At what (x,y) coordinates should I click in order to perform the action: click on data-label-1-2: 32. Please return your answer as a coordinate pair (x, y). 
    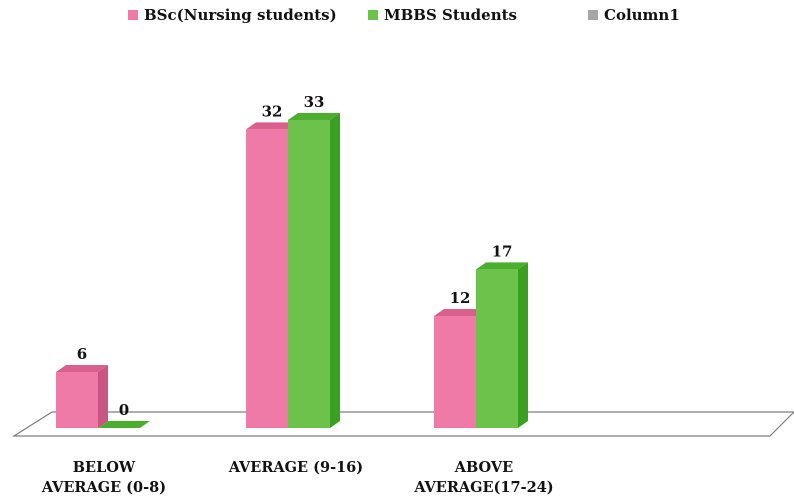
    Looking at the image, I should click on (272, 111).